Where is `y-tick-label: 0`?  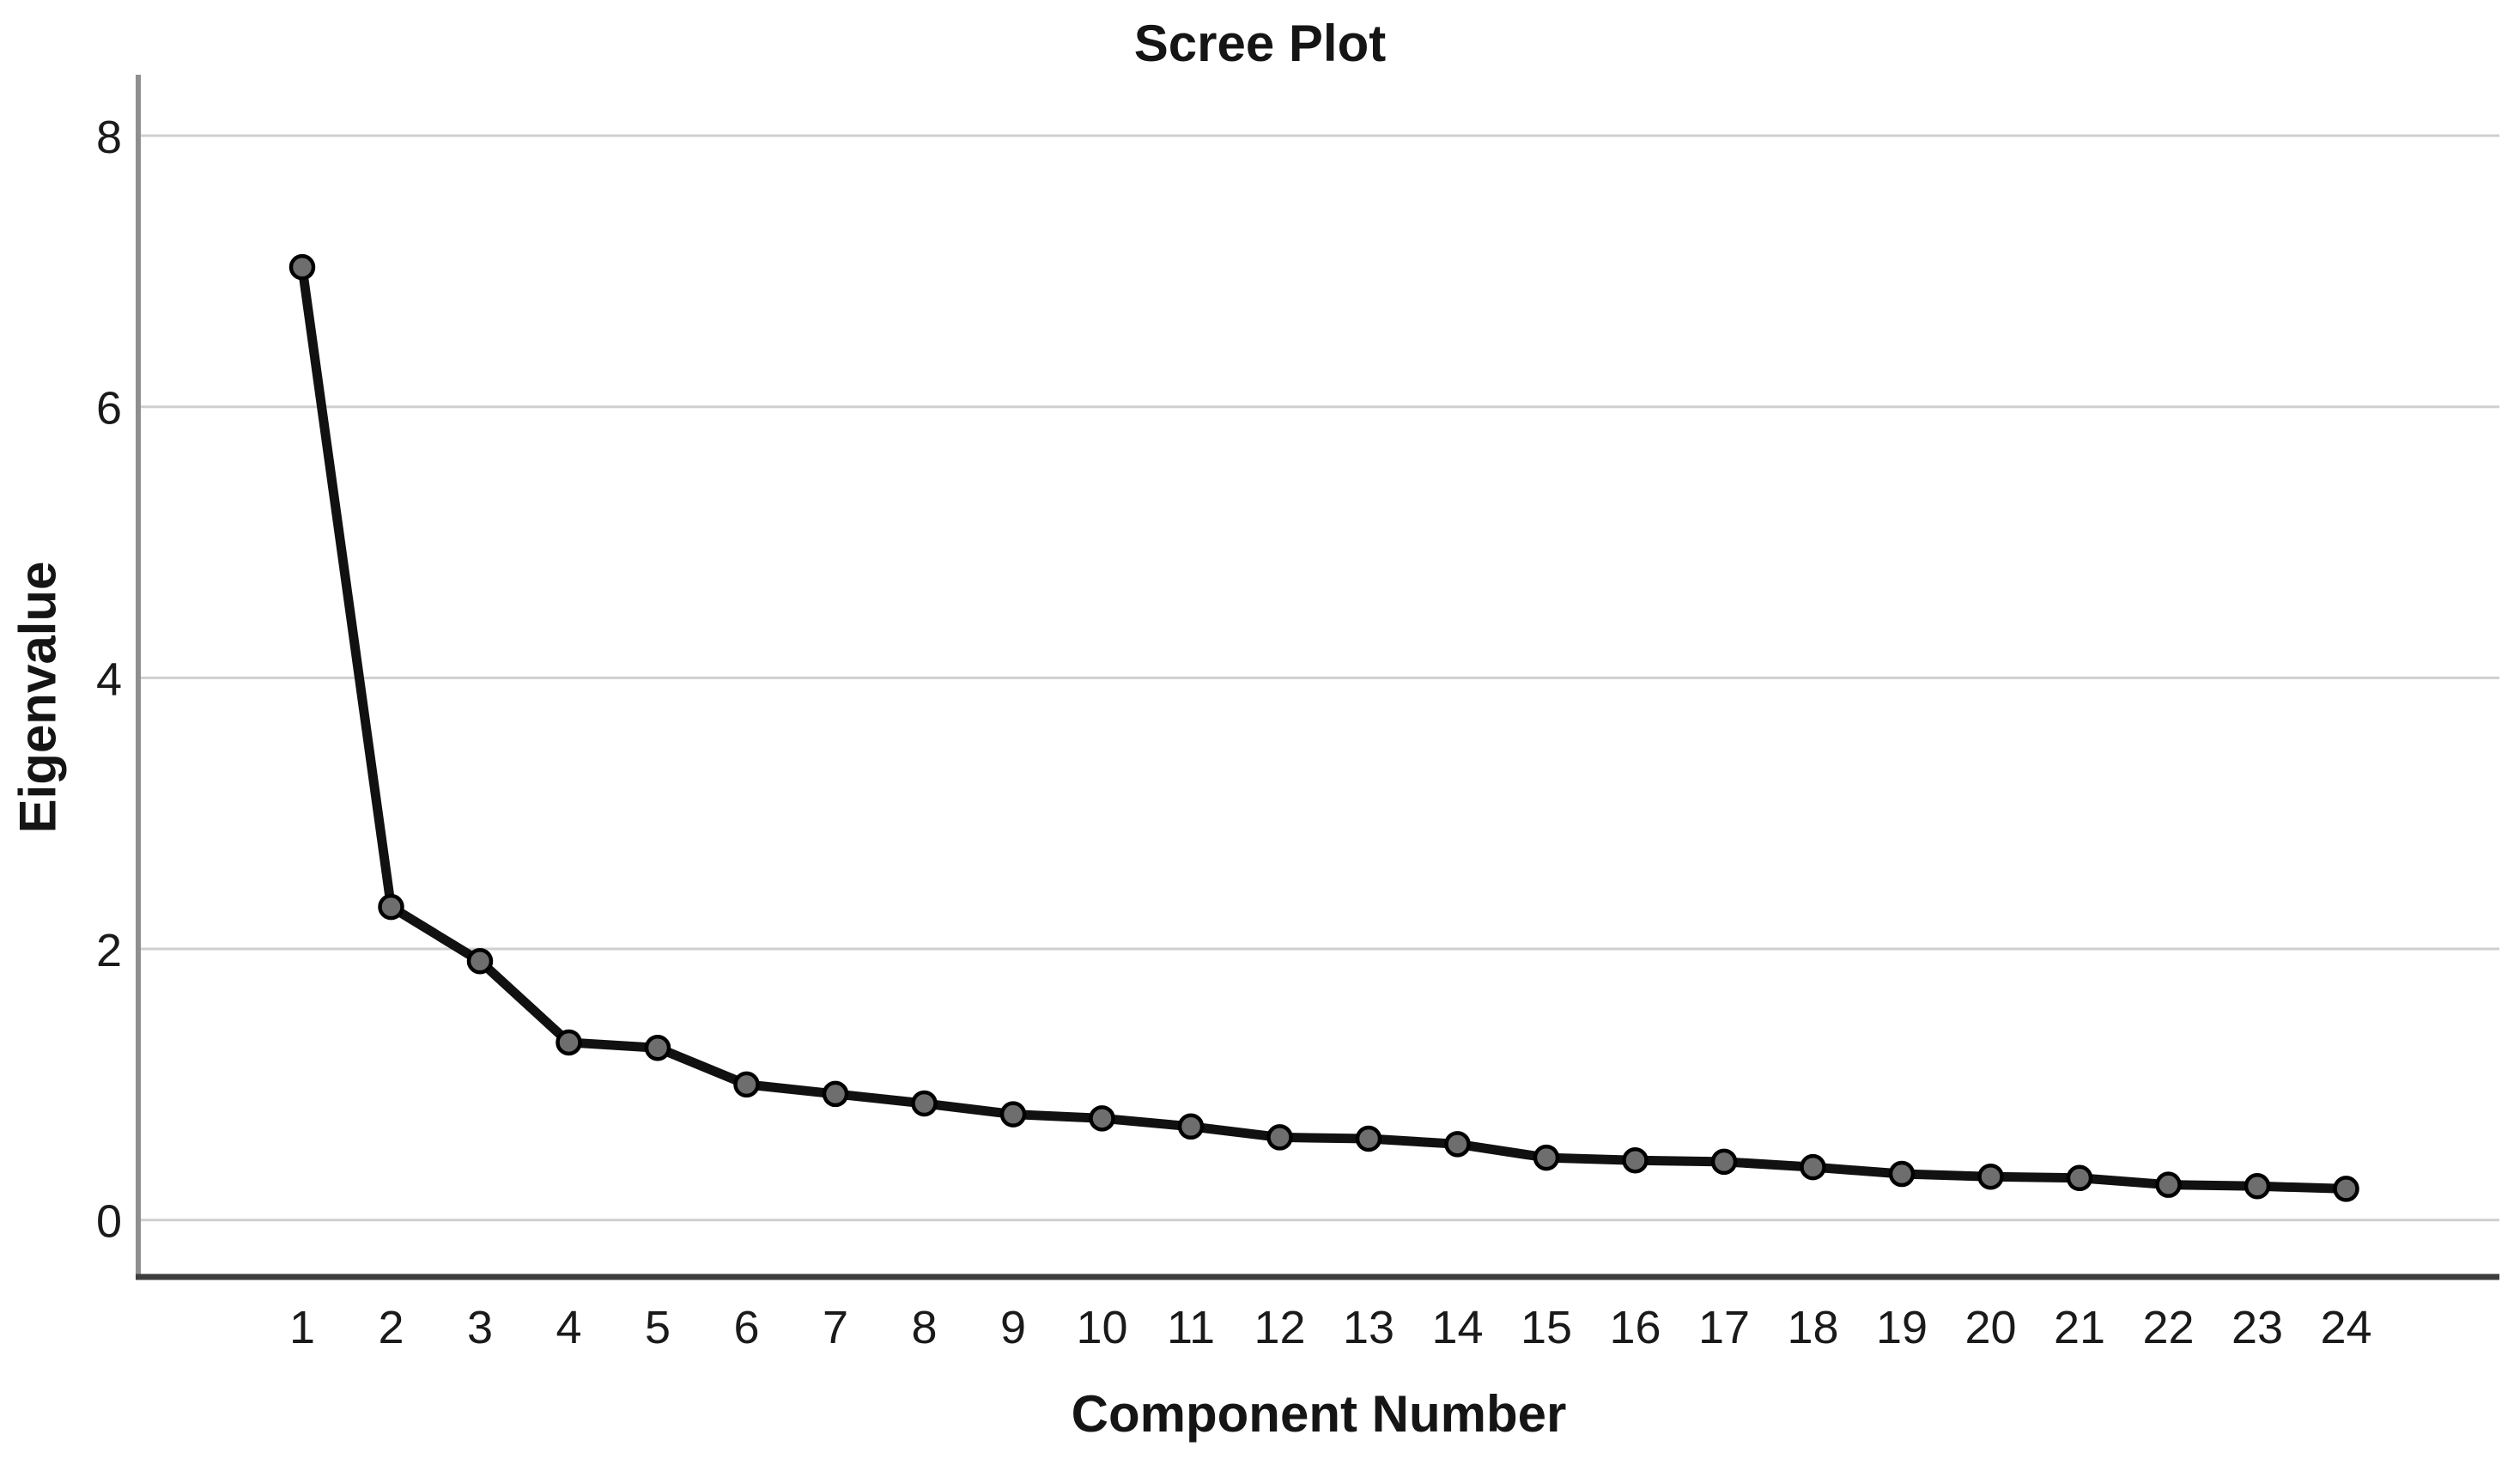
y-tick-label: 0 is located at coordinates (109, 1222).